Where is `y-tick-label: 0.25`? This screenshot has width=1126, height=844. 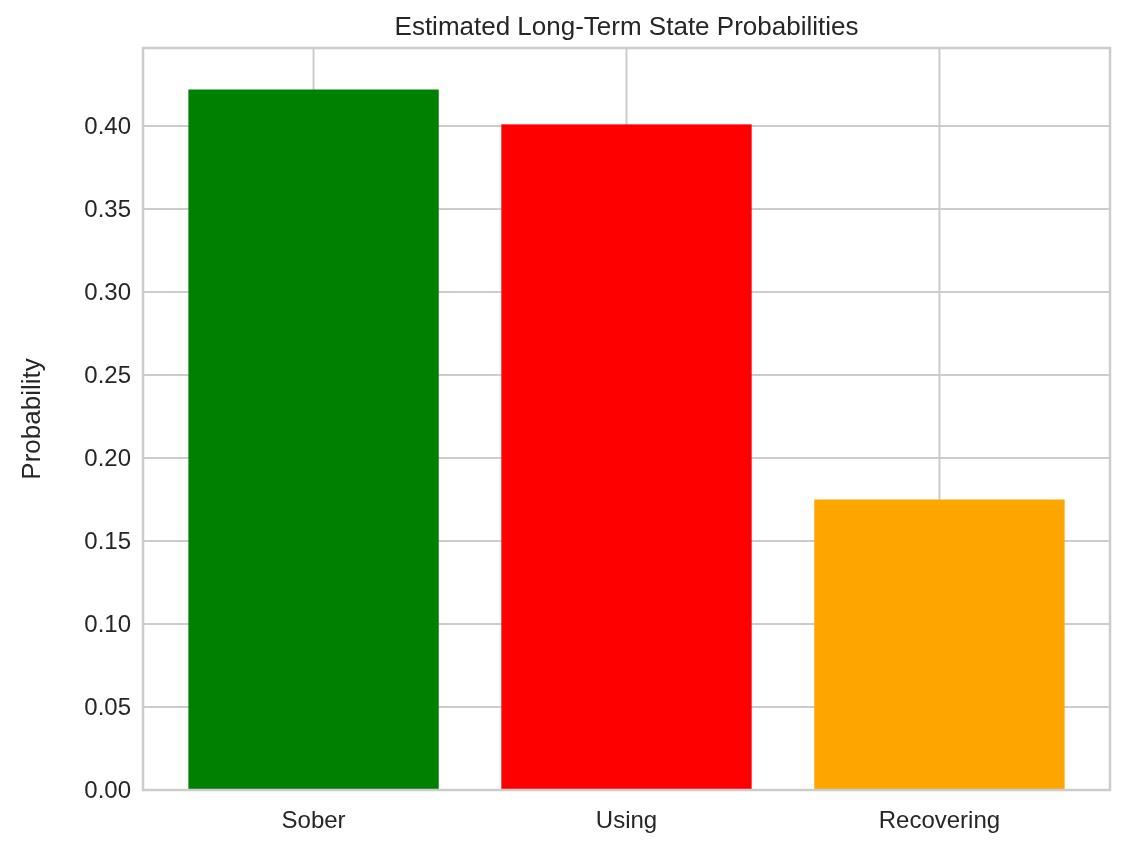 y-tick-label: 0.25 is located at coordinates (107, 375).